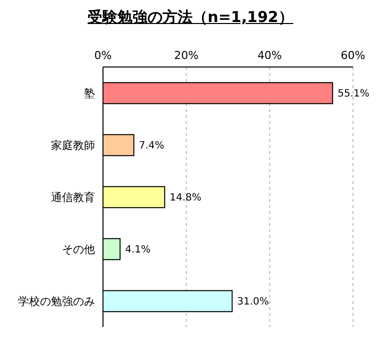  Describe the element at coordinates (103, 55) in the screenshot. I see `x-tick-label: 0%` at that location.